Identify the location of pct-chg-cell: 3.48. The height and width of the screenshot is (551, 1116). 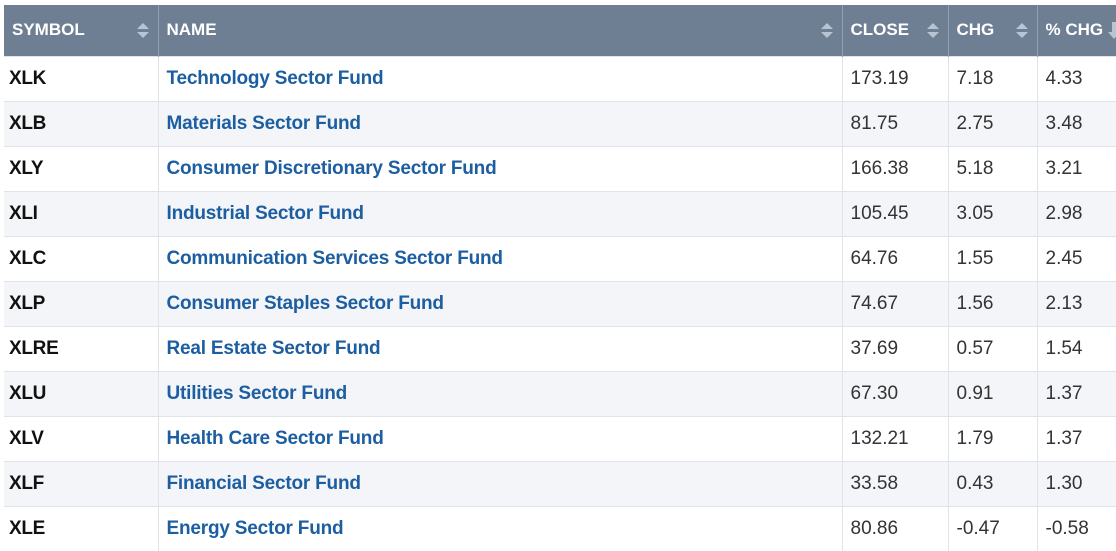
(1076, 123).